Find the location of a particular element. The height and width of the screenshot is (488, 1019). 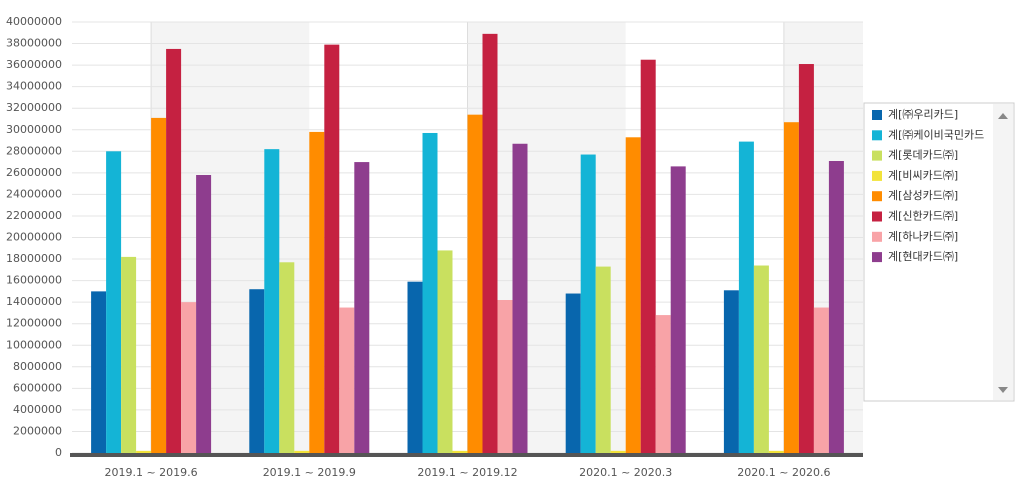

legend-label: 계[삼성카드㈜] is located at coordinates (923, 195).